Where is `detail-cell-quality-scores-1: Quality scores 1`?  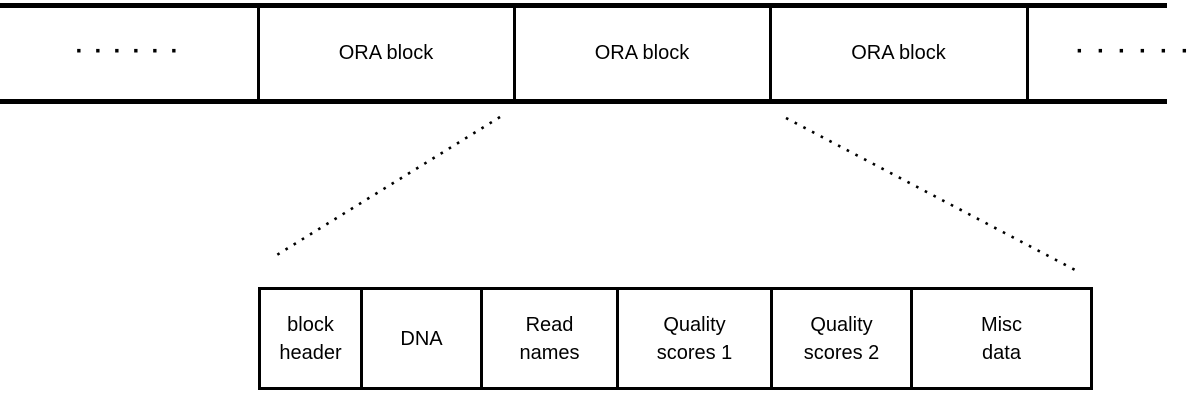 detail-cell-quality-scores-1: Quality scores 1 is located at coordinates (696, 338).